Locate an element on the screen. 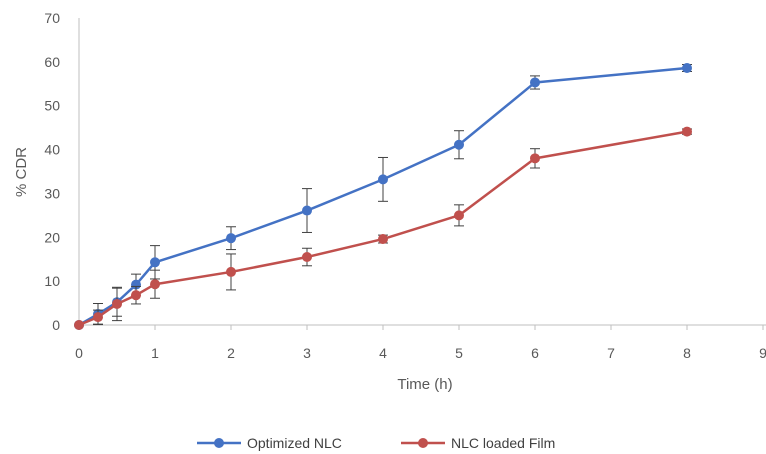 This screenshot has height=454, width=766. x-tick-label: 8 is located at coordinates (687, 353).